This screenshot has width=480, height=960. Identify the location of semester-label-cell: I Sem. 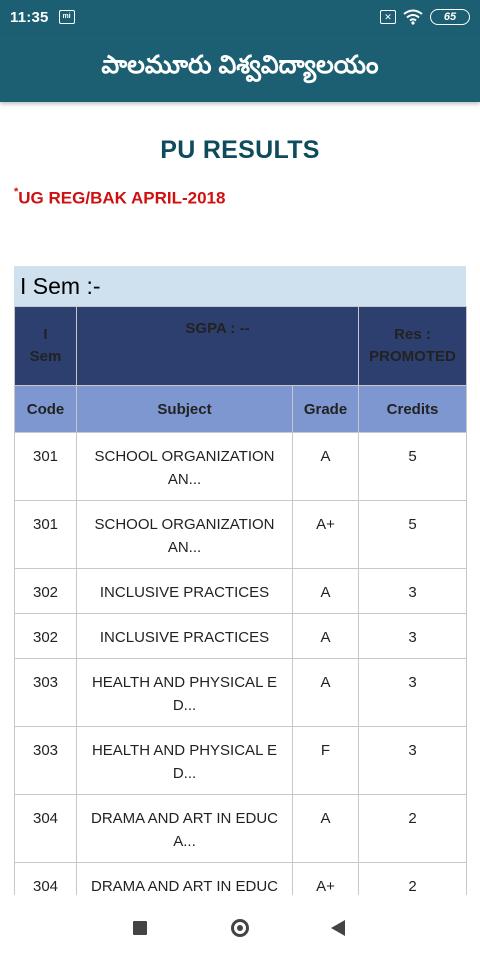
(45, 346).